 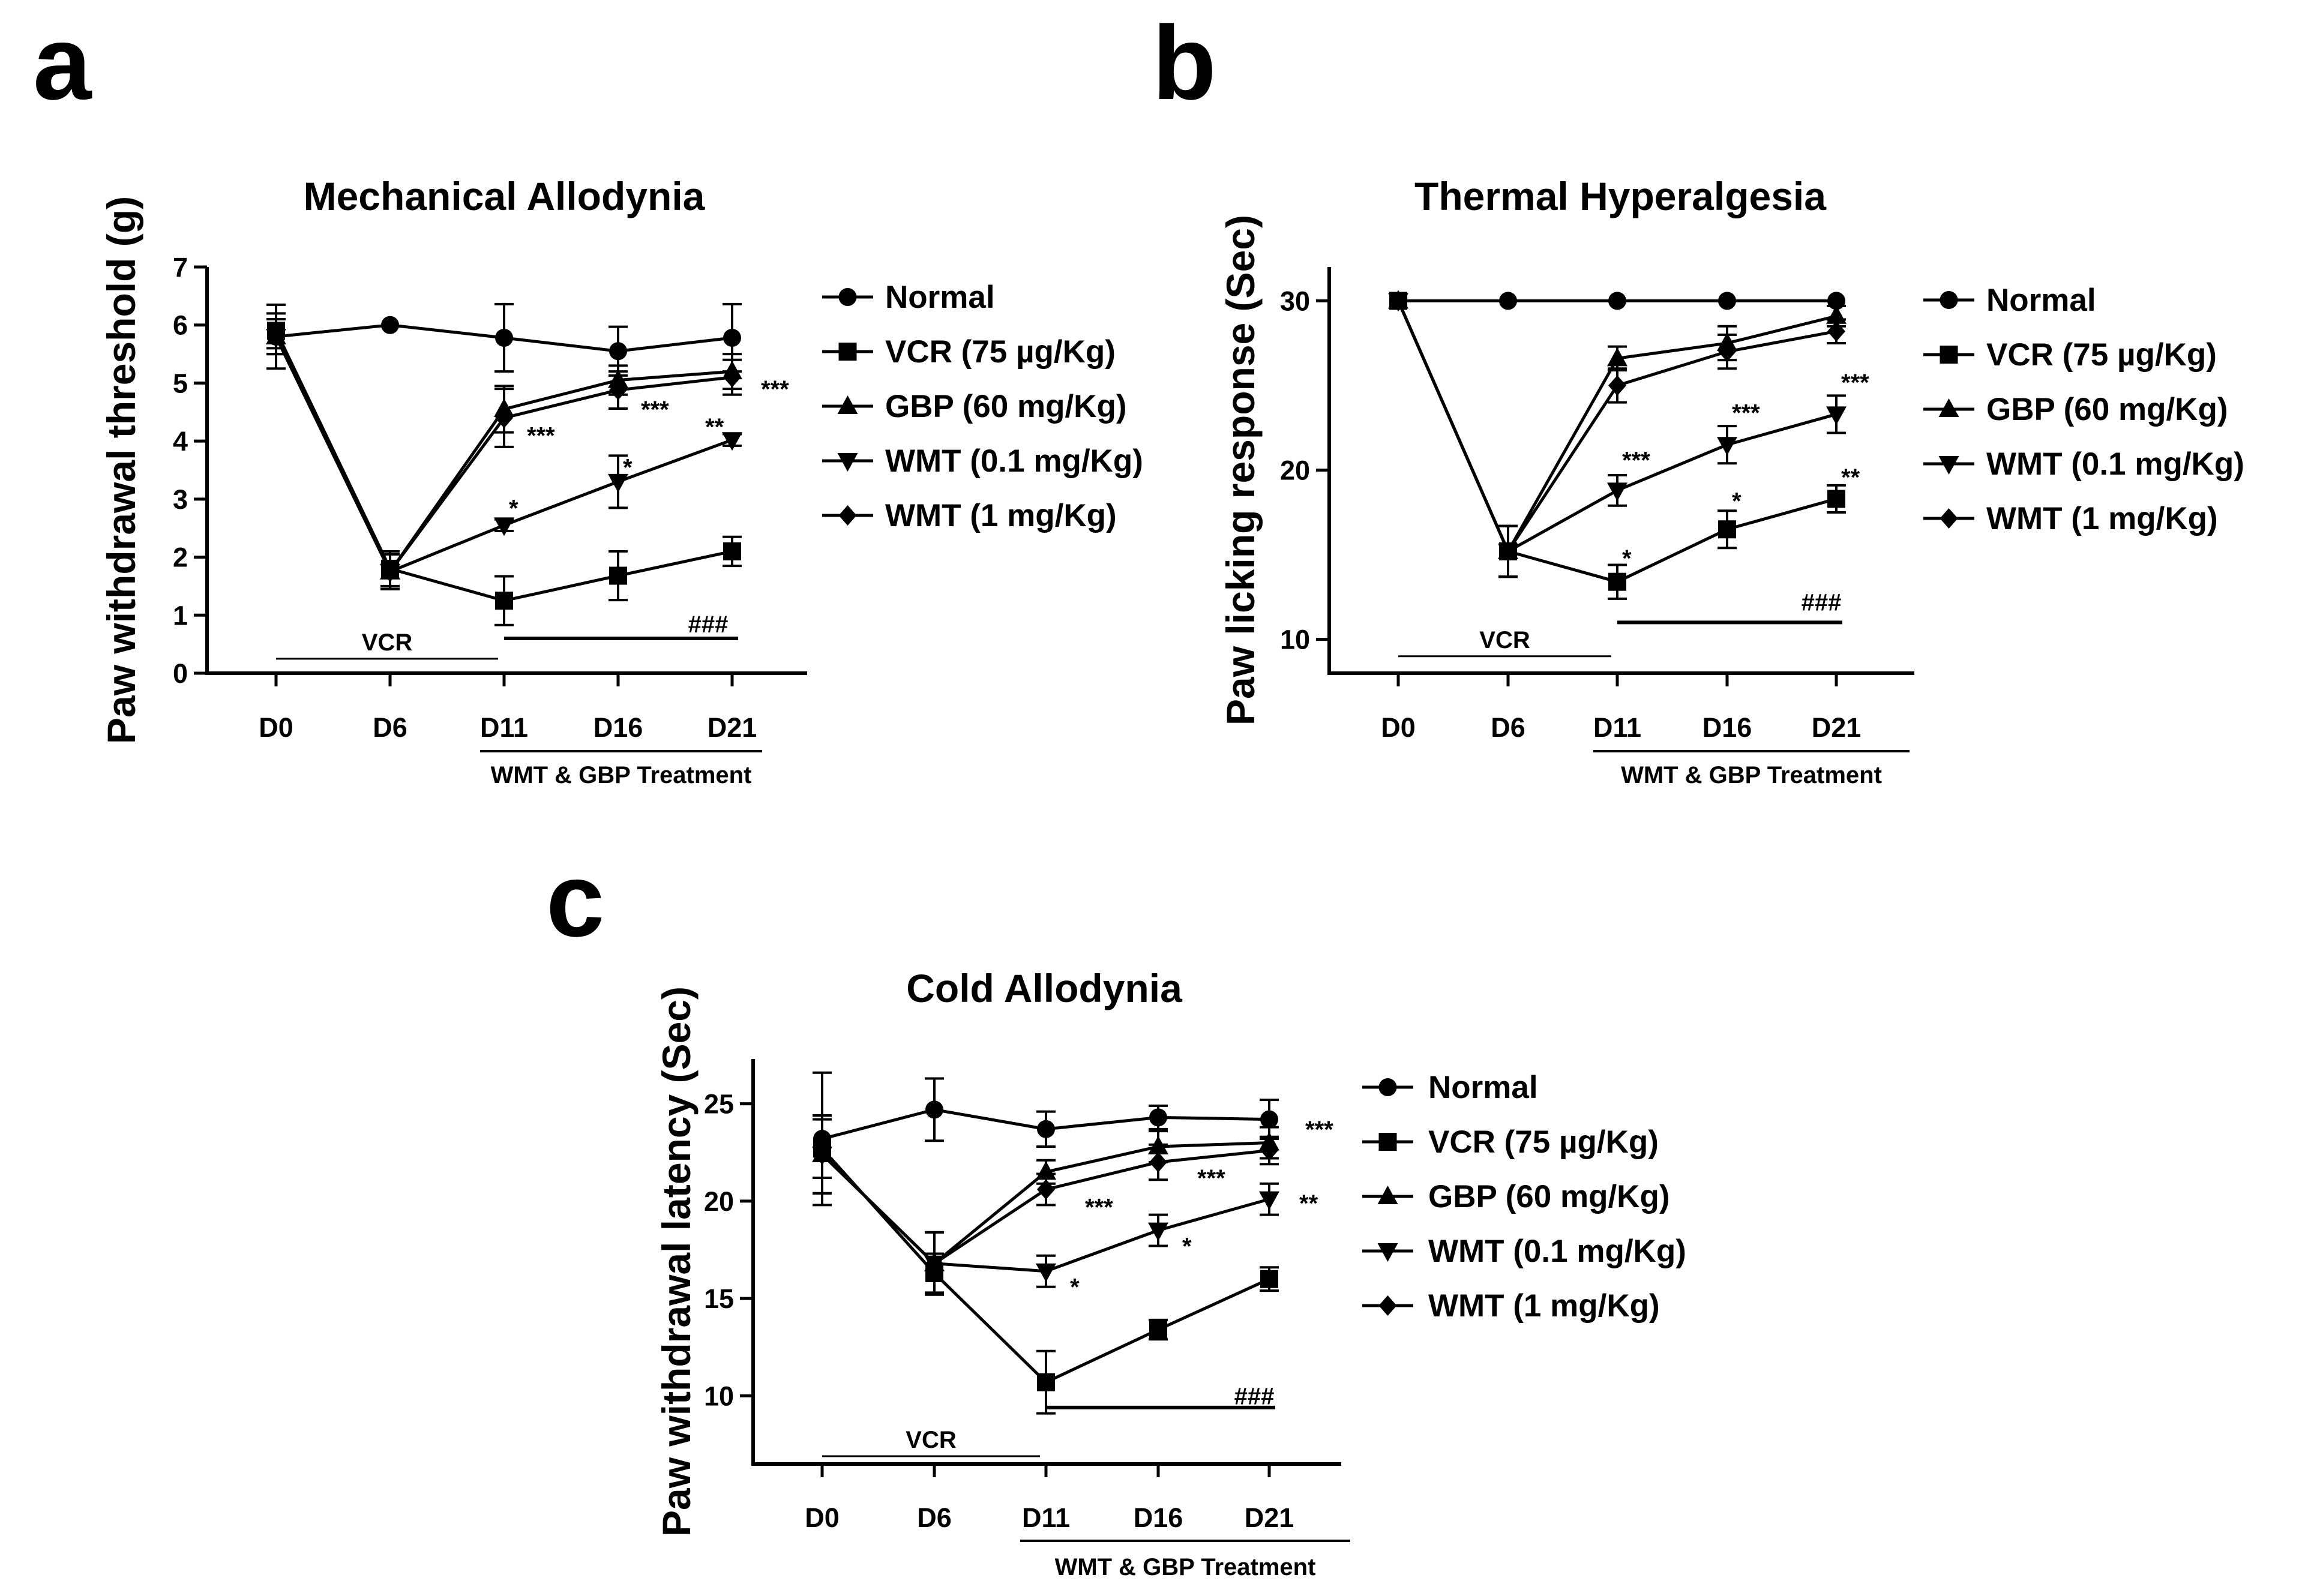 What do you see at coordinates (180, 267) in the screenshot?
I see `y-tick-label: 7` at bounding box center [180, 267].